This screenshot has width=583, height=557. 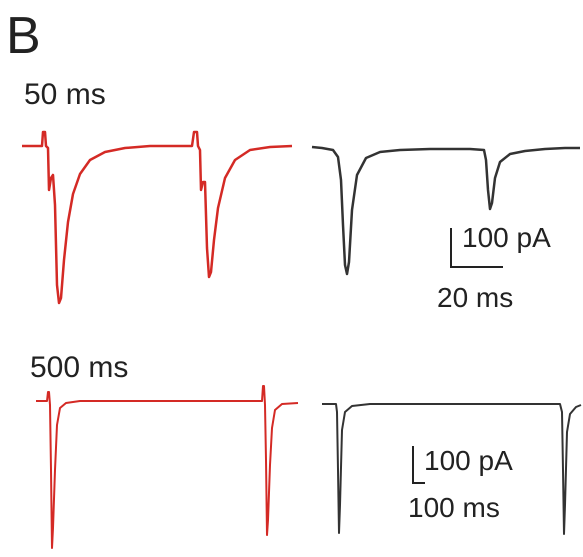 I want to click on panel-letter: B, so click(x=23, y=36).